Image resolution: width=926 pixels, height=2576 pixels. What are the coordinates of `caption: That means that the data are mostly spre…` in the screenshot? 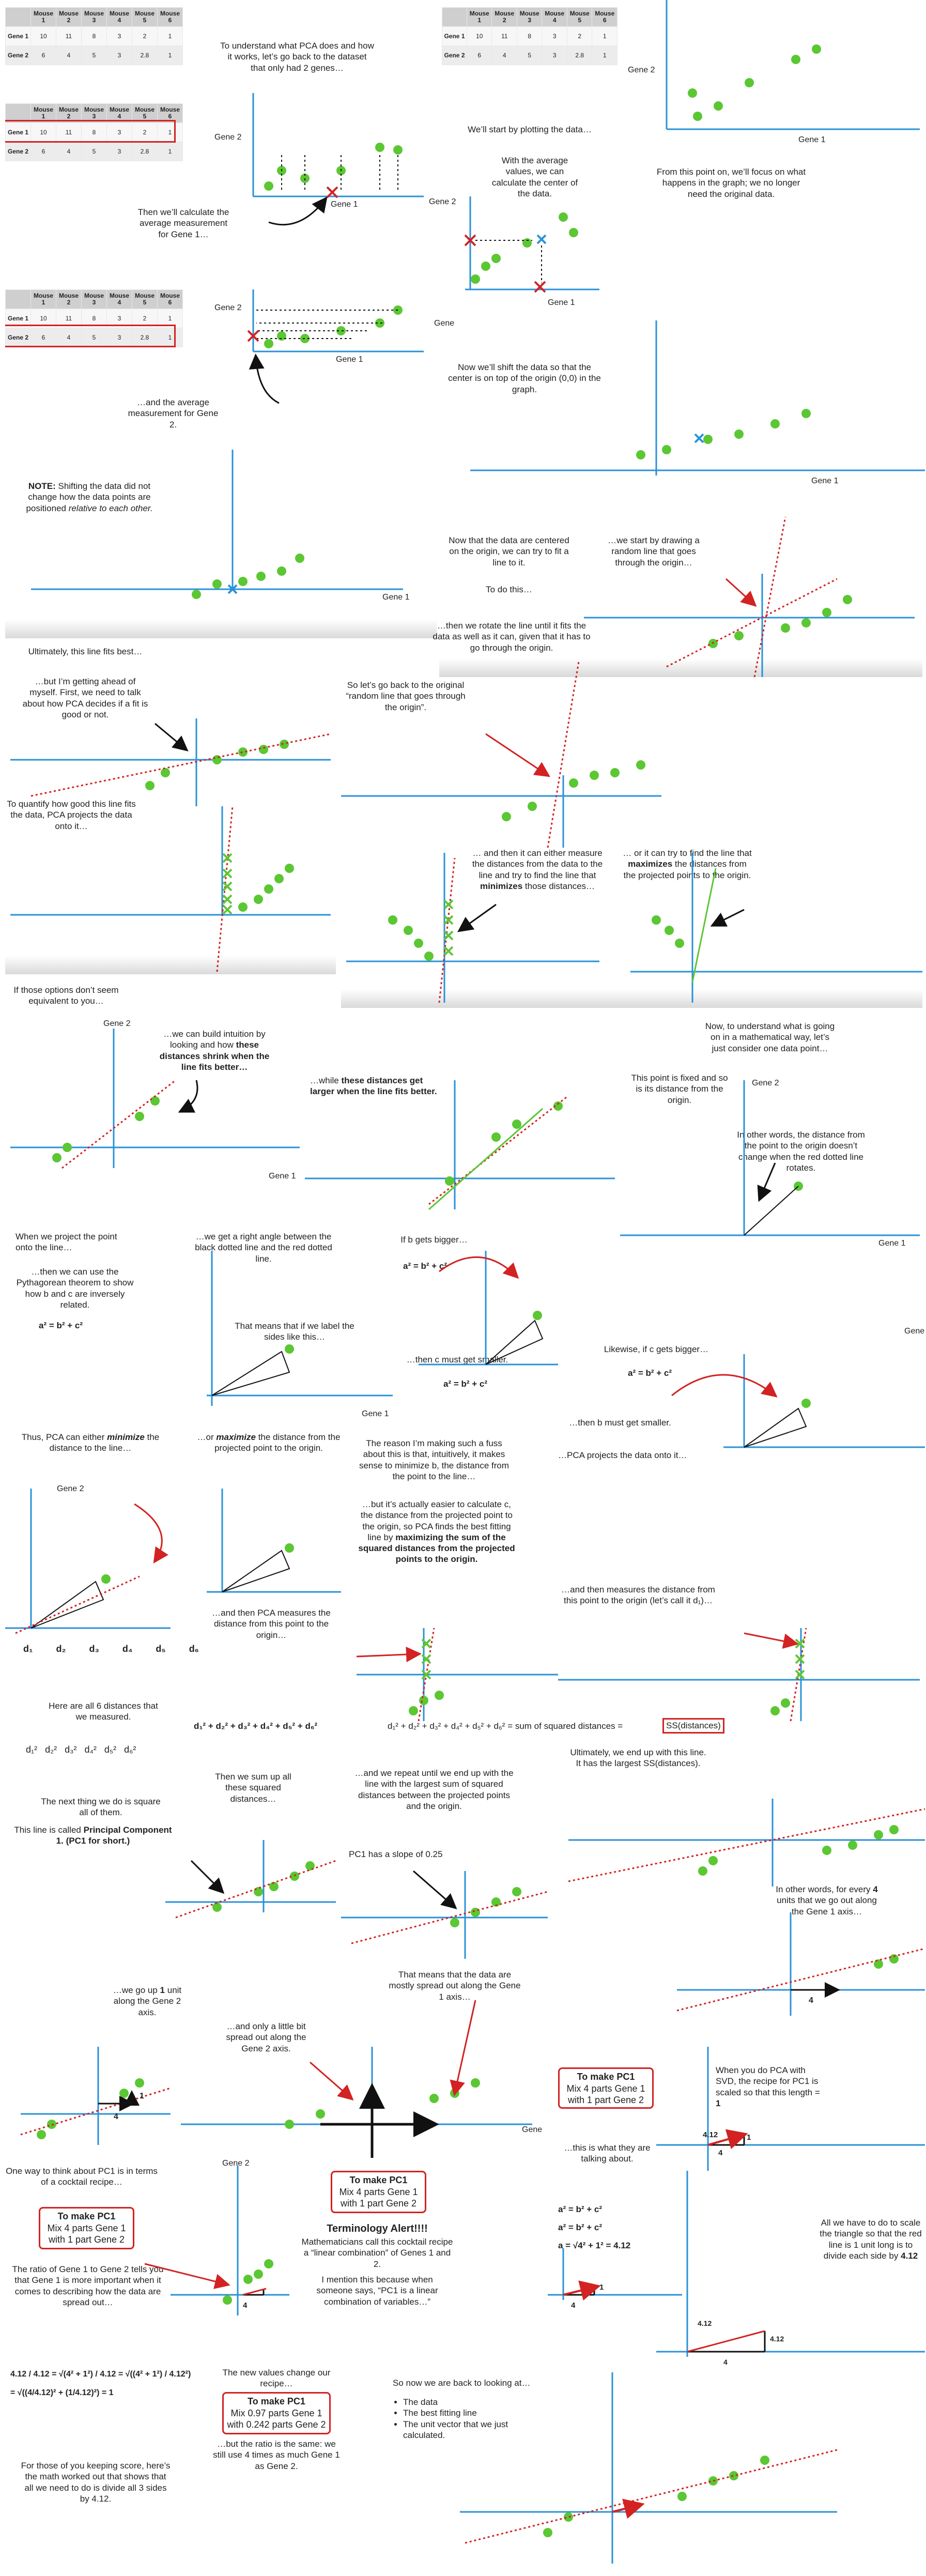 It's located at (455, 1986).